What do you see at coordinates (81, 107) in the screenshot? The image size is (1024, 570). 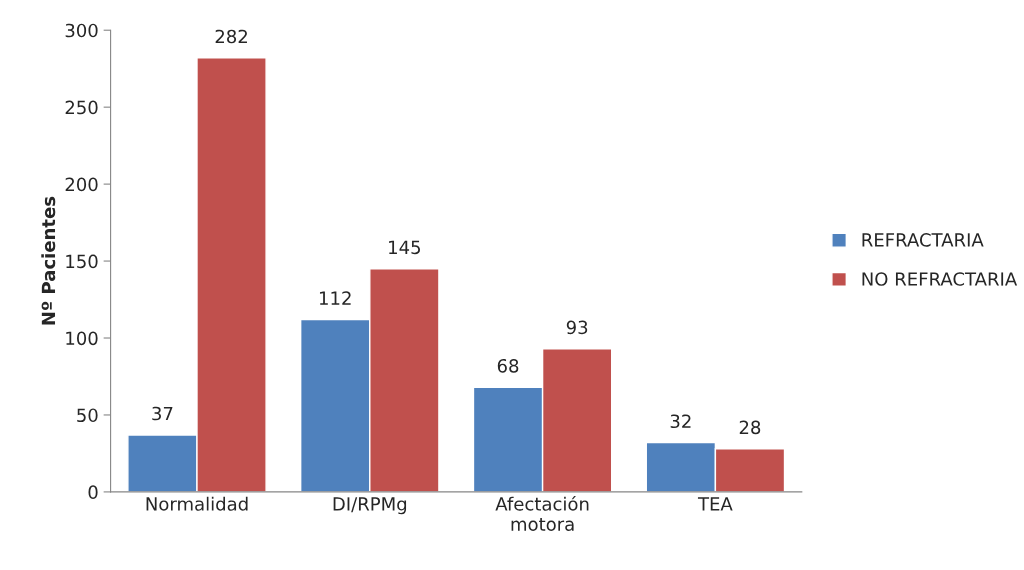 I see `y-tick-label: 250` at bounding box center [81, 107].